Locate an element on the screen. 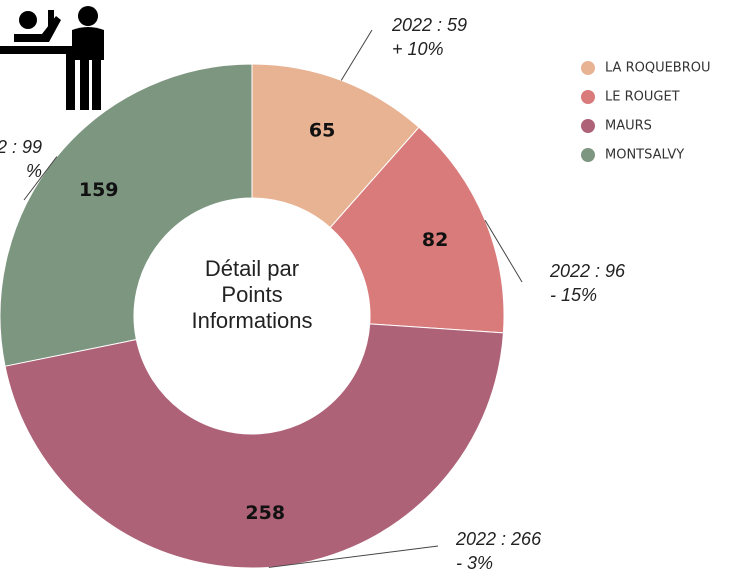 The height and width of the screenshot is (572, 735). slice is located at coordinates (417, 230).